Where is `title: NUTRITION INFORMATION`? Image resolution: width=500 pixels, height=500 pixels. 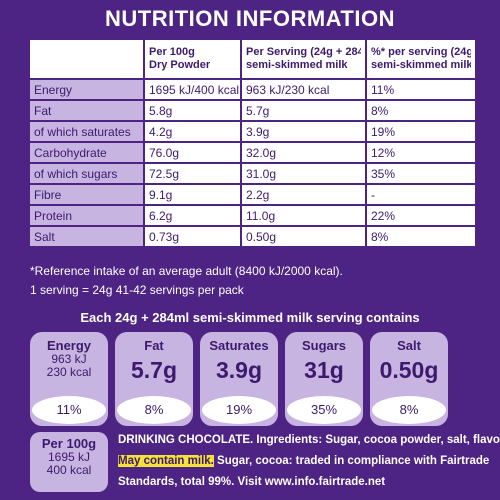 title: NUTRITION INFORMATION is located at coordinates (250, 18).